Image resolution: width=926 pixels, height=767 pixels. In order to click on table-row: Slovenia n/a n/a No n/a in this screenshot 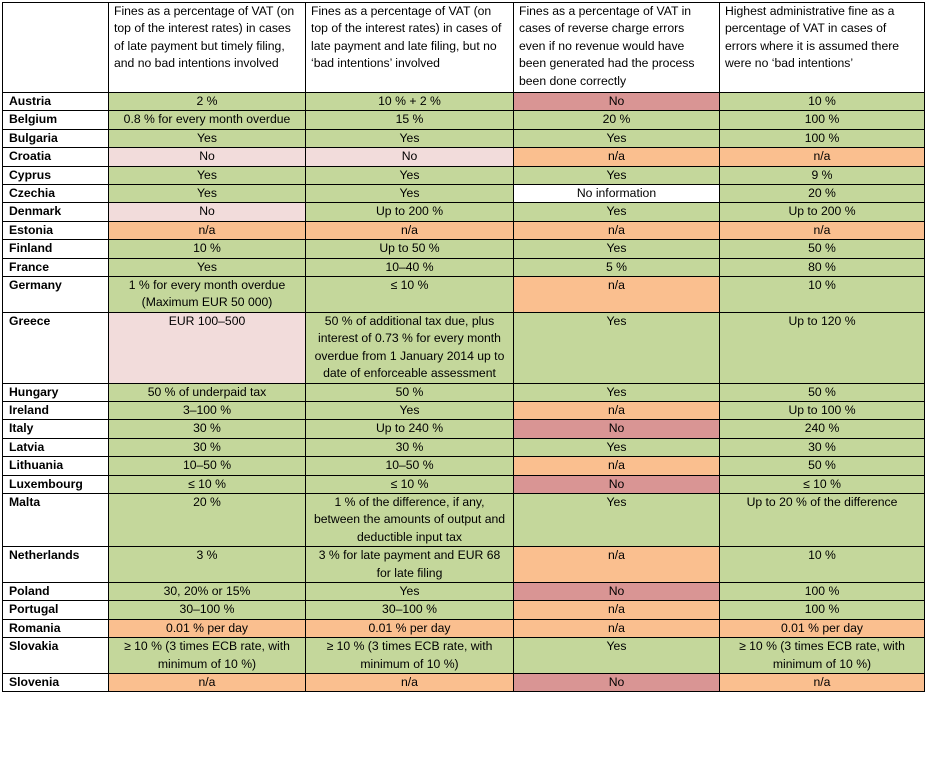, I will do `click(463, 682)`.